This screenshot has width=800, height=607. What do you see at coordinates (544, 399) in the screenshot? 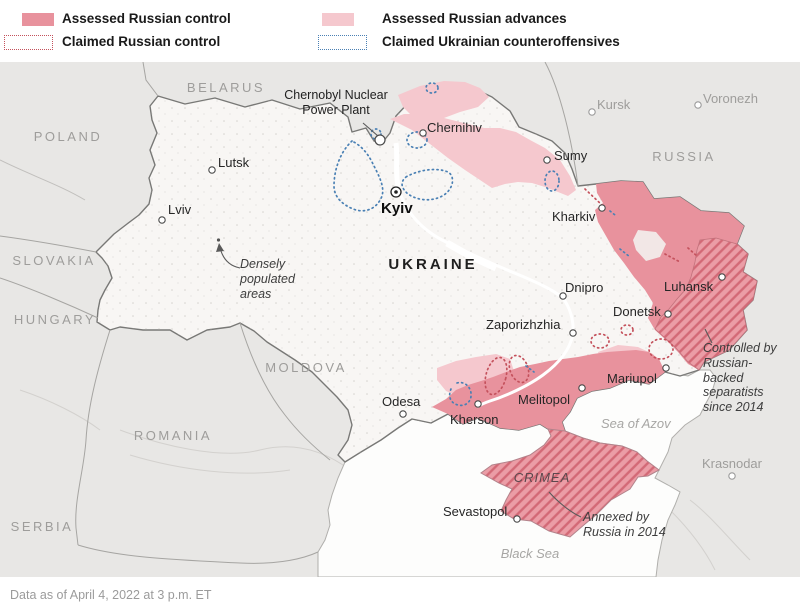
I see `city-label-melitopol: Melitopol` at bounding box center [544, 399].